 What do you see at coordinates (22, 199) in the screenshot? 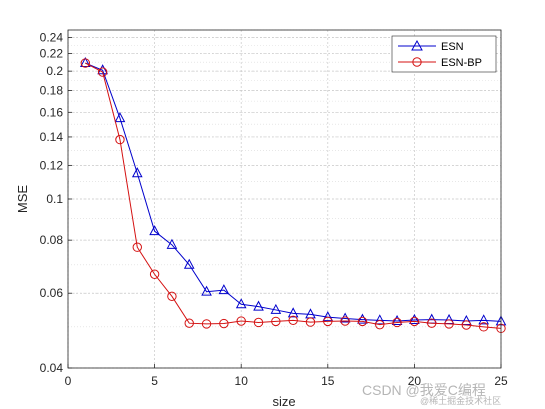
I see `y-axis-label: MSE` at bounding box center [22, 199].